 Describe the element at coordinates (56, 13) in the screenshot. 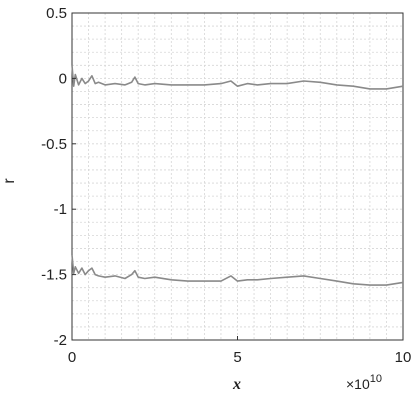

I see `y-tick-label: 0.5` at that location.